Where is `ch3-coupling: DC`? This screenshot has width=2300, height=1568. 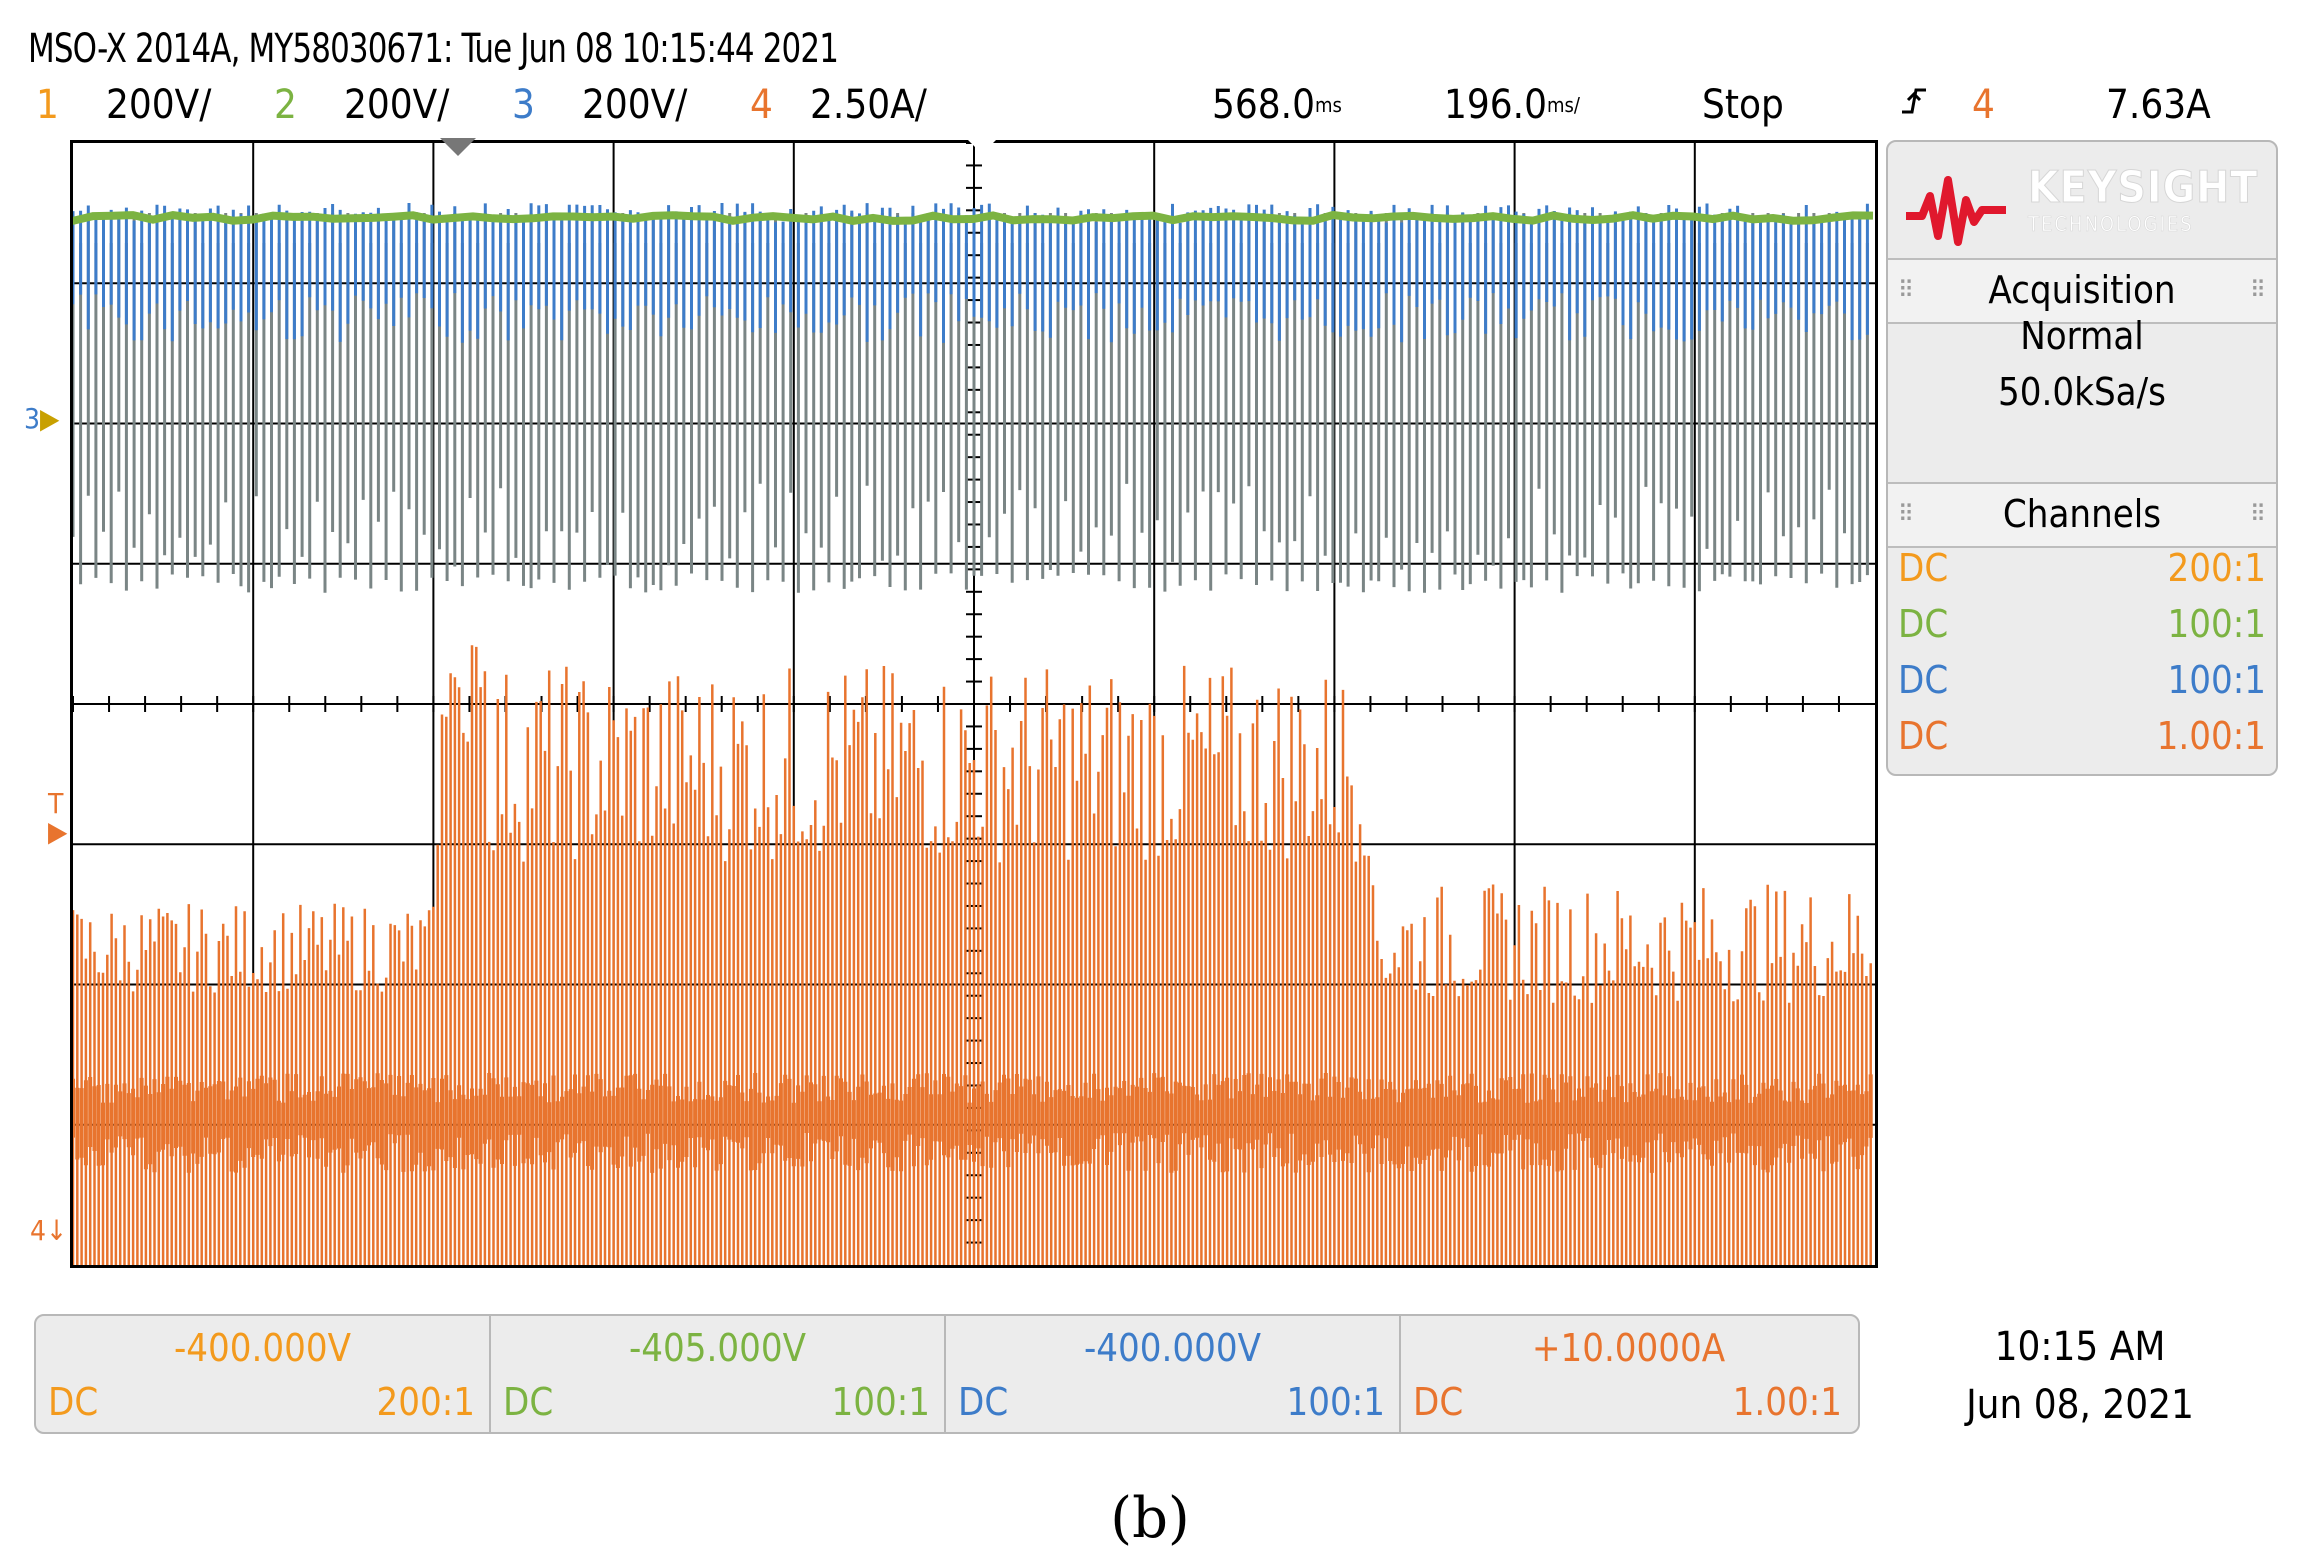 ch3-coupling: DC is located at coordinates (983, 1402).